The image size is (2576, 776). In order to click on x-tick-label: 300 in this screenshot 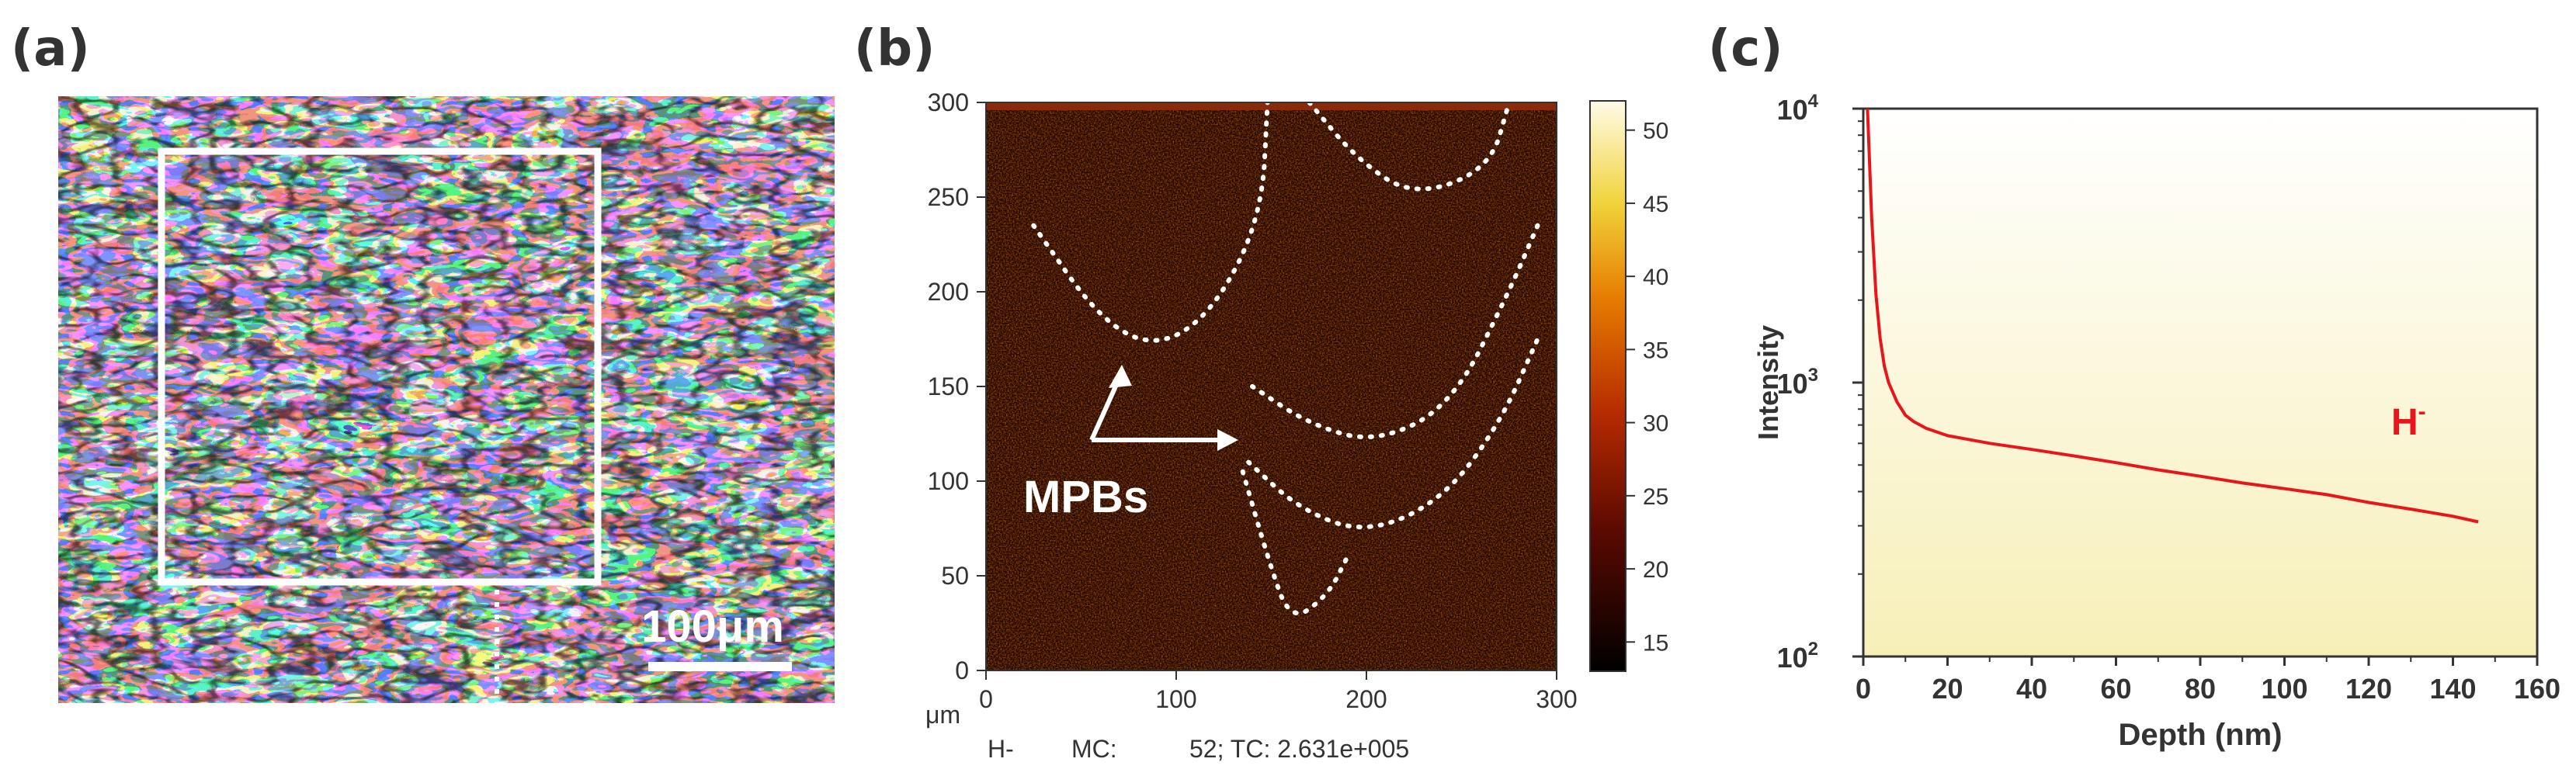, I will do `click(1556, 699)`.